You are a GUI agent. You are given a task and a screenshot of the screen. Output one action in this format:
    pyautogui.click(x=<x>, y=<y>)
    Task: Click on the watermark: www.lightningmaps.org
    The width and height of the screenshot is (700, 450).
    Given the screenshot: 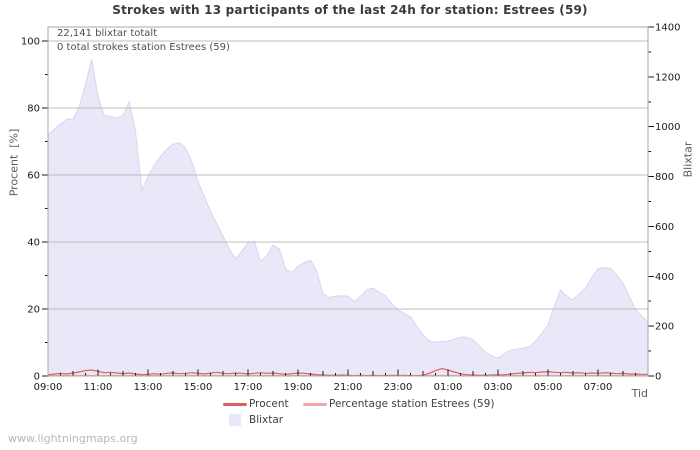 What is the action you would take?
    pyautogui.click(x=73, y=438)
    